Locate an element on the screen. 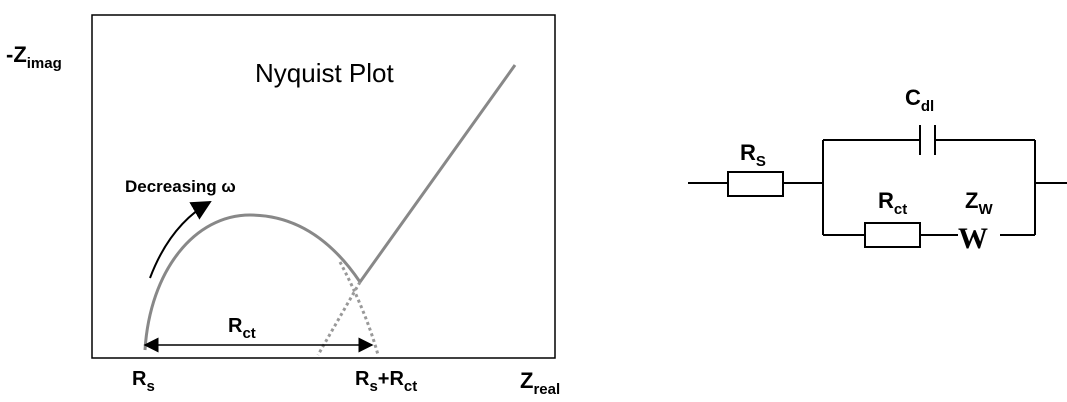 The image size is (1067, 402). y-axis-label: -Zimag is located at coordinates (34, 57).